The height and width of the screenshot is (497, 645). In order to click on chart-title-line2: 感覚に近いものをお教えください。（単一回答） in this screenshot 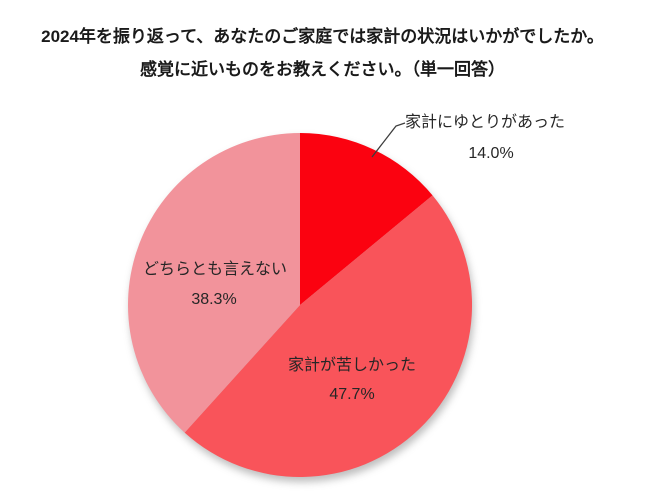, I will do `click(322, 69)`.